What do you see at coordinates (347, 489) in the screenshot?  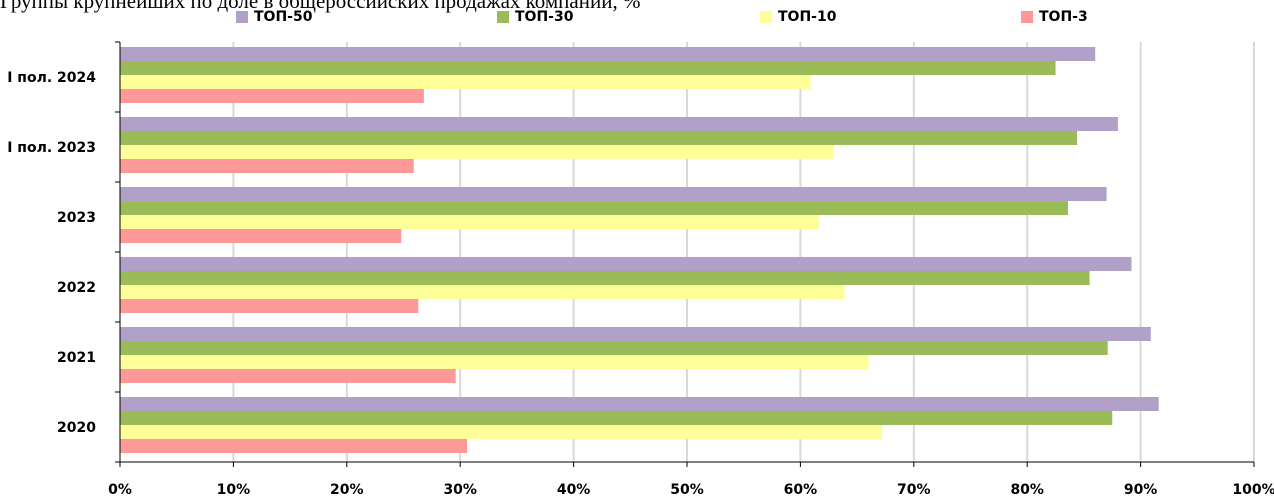 I see `x-tick-label: 20%` at bounding box center [347, 489].